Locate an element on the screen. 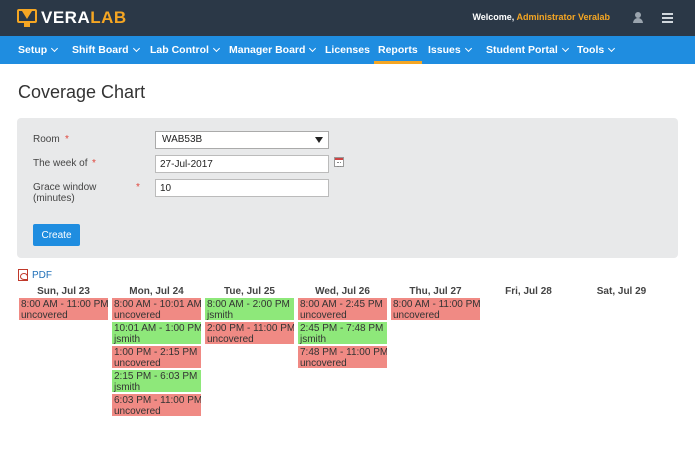  uncovered-shift-block: 1:00 PM - 2:15 PM uncovered is located at coordinates (156, 357).